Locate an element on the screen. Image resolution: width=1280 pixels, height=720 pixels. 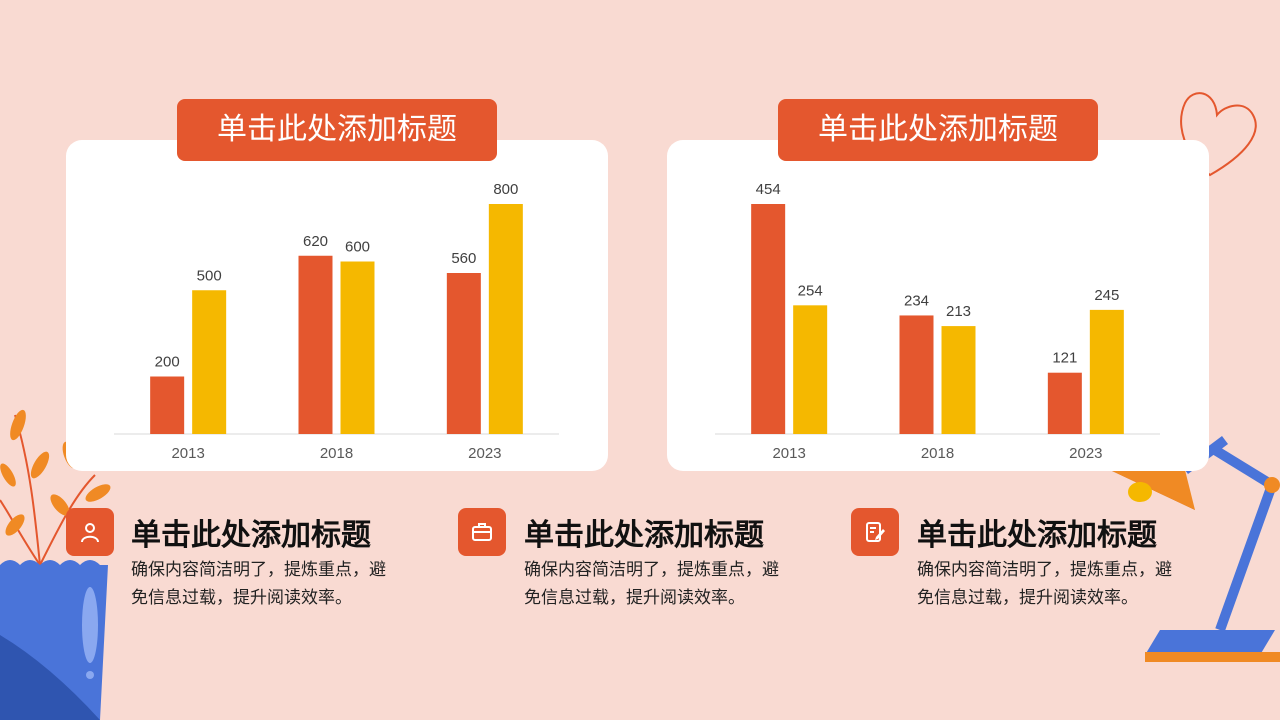
info-title-1: 单击此处添加标题 is located at coordinates (251, 535).